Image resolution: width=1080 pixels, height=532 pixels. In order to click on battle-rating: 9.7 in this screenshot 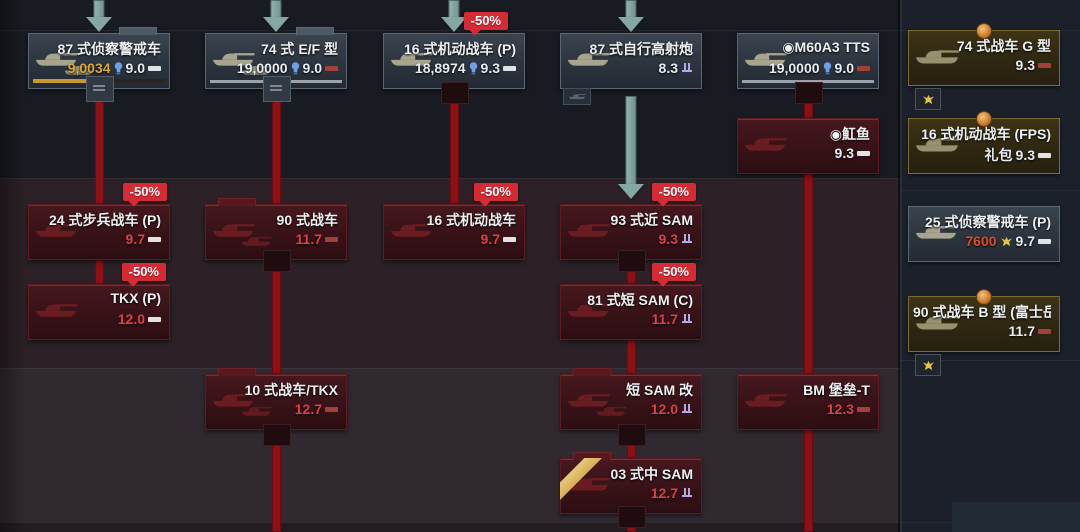, I will do `click(490, 239)`.